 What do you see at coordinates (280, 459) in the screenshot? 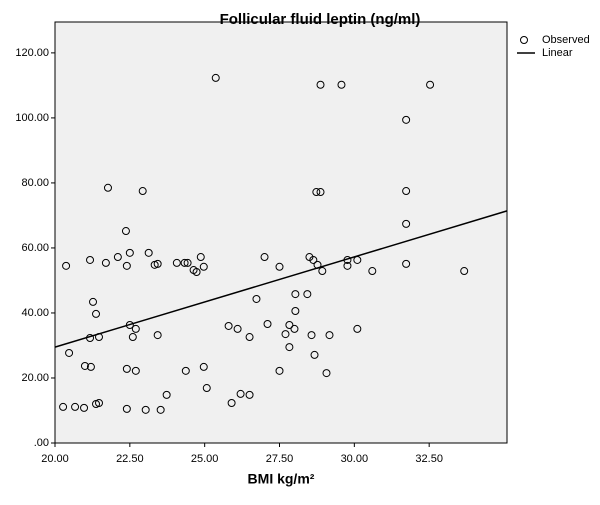
I see `x-tick-label: 27.50` at bounding box center [280, 459].